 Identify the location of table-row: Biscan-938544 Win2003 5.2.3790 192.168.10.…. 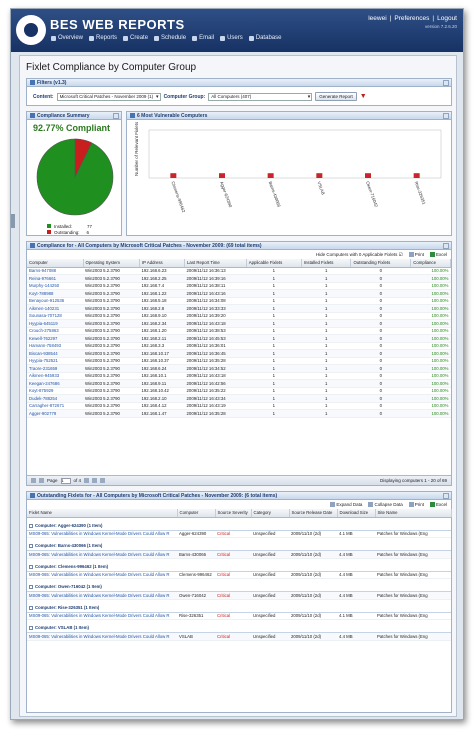
(239, 353).